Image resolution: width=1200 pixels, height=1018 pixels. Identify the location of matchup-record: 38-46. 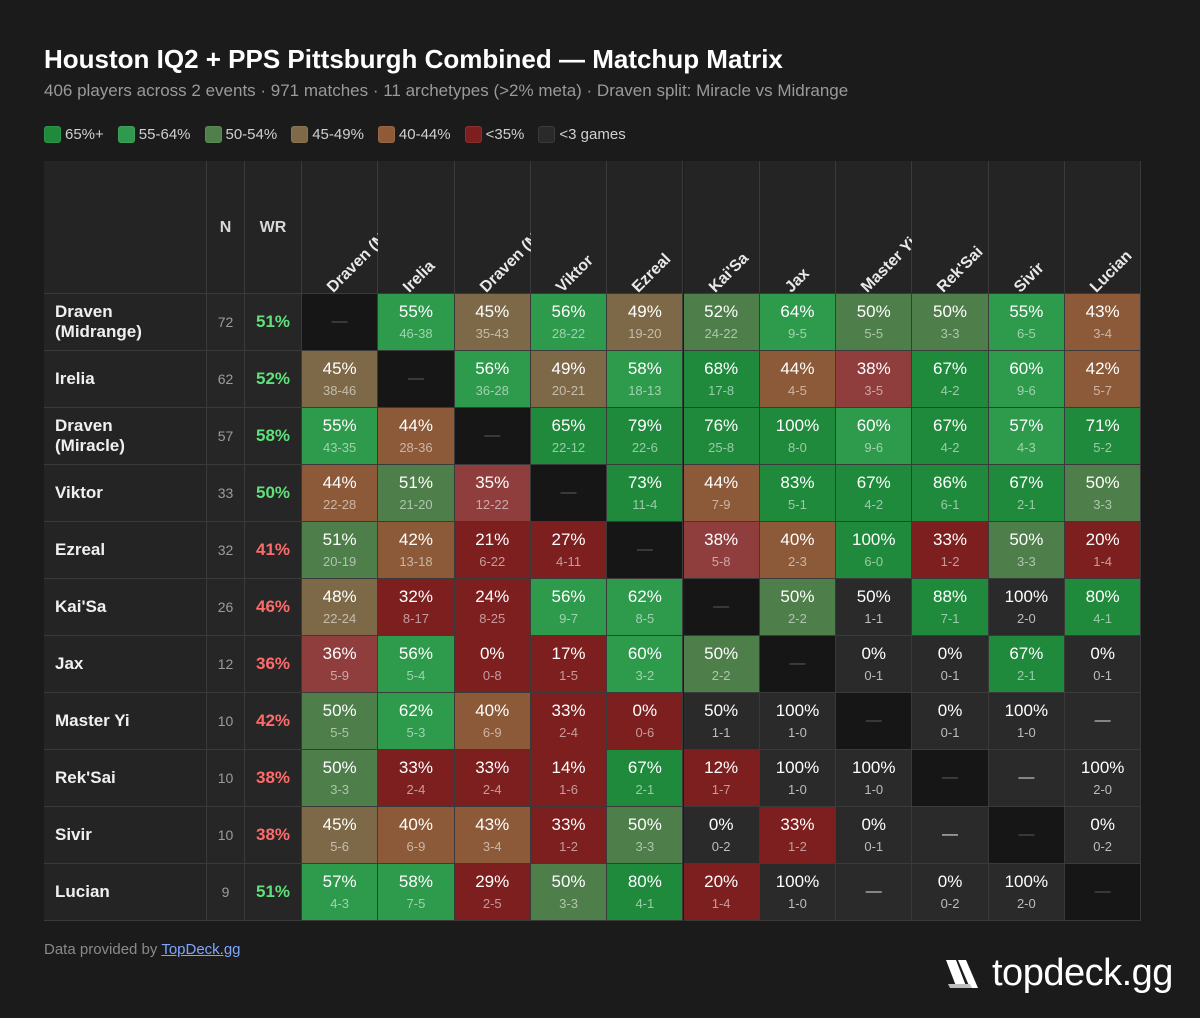
(340, 390).